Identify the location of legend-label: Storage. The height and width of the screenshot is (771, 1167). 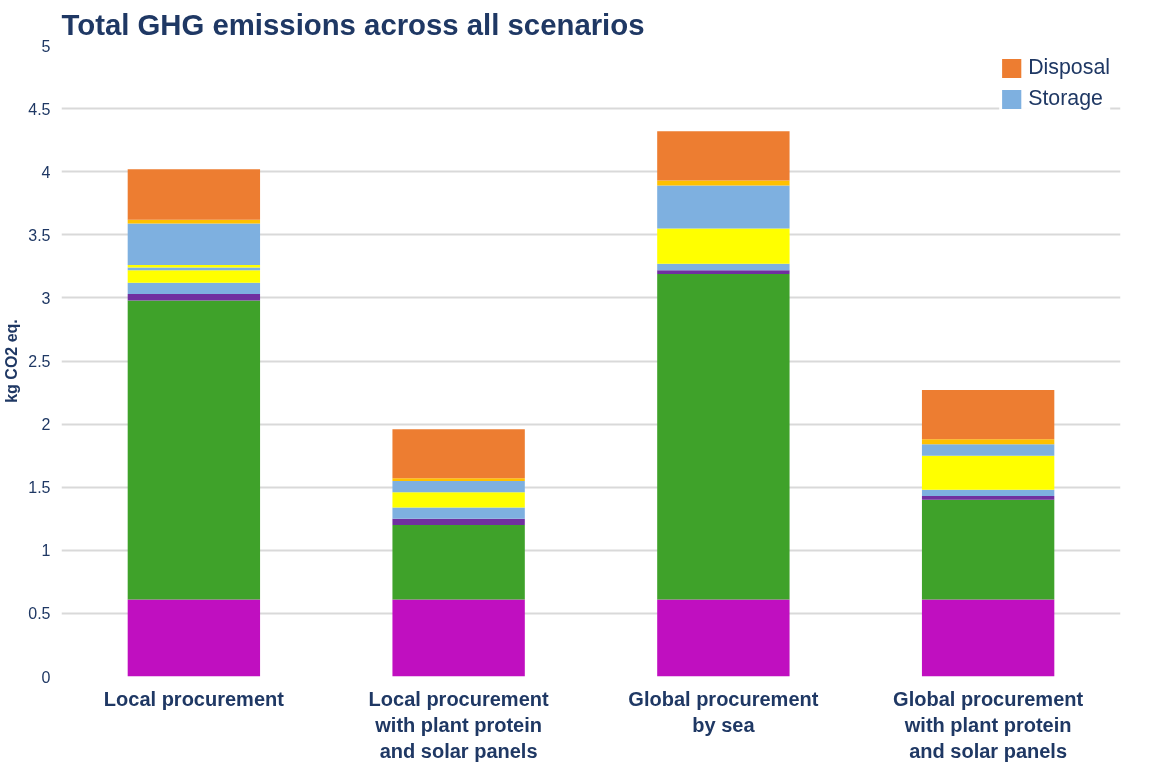
(1065, 98).